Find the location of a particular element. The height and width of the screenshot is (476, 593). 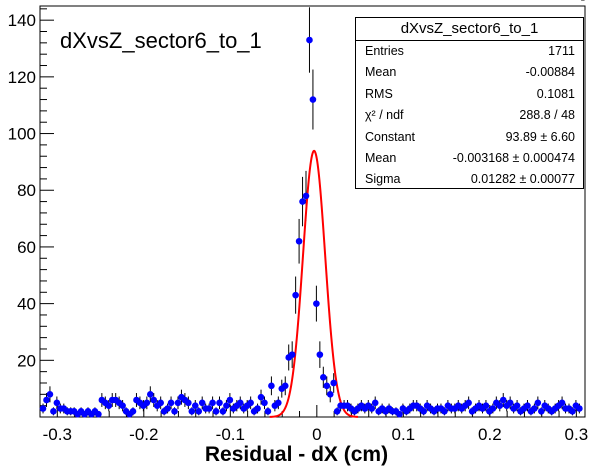

x-tick-label: -0.3 is located at coordinates (57, 434).